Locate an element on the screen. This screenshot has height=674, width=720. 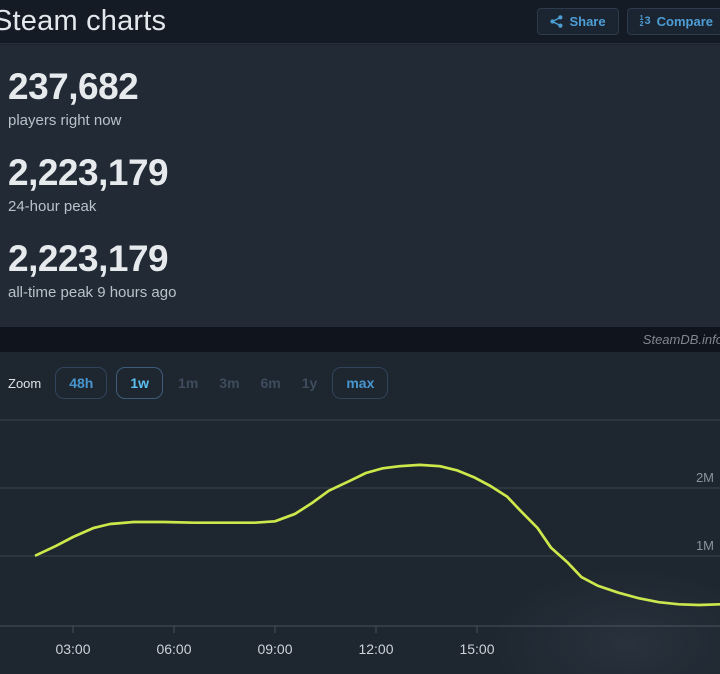
zoom-button-1m: 1m is located at coordinates (188, 383).